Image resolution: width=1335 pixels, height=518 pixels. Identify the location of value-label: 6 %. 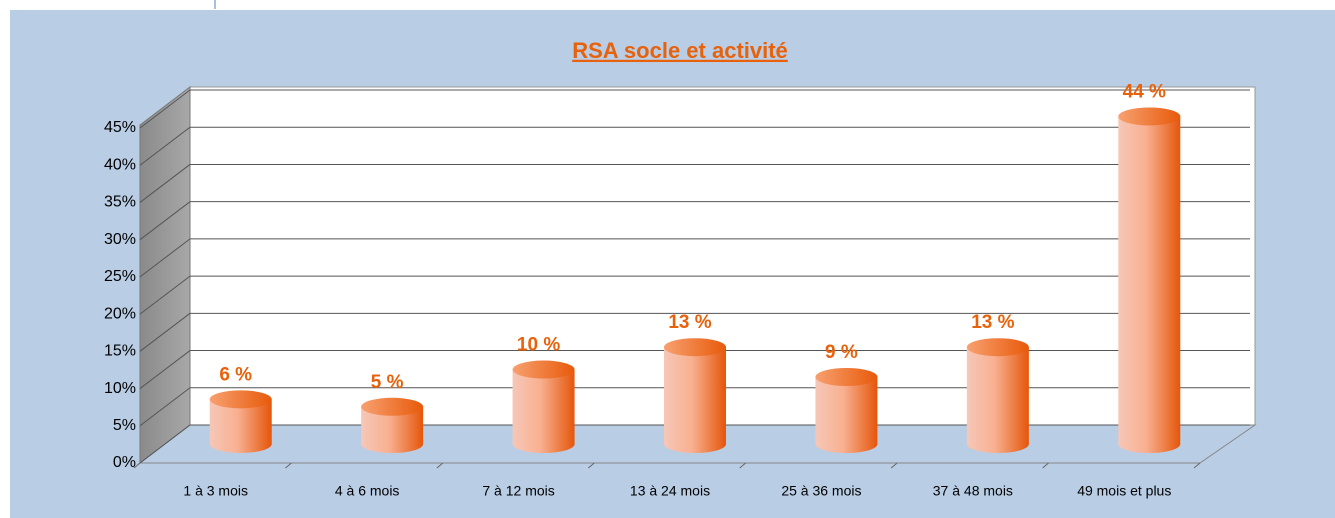
(235, 374).